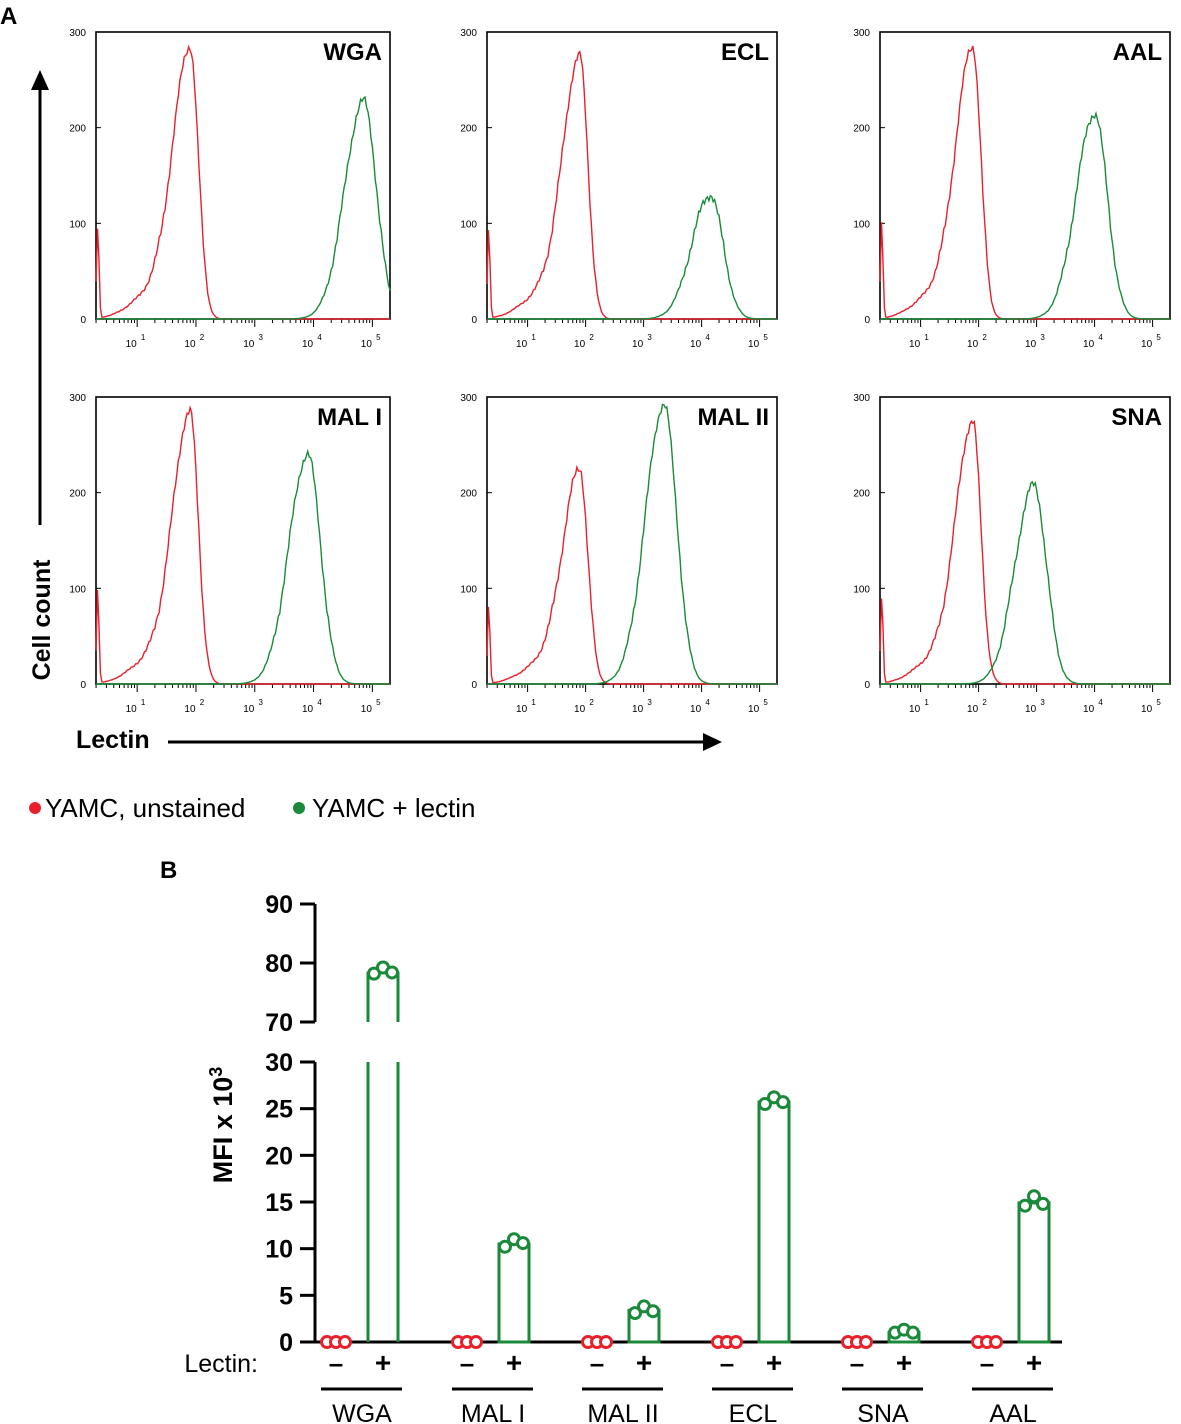  What do you see at coordinates (362, 1412) in the screenshot?
I see `category-label: WGA` at bounding box center [362, 1412].